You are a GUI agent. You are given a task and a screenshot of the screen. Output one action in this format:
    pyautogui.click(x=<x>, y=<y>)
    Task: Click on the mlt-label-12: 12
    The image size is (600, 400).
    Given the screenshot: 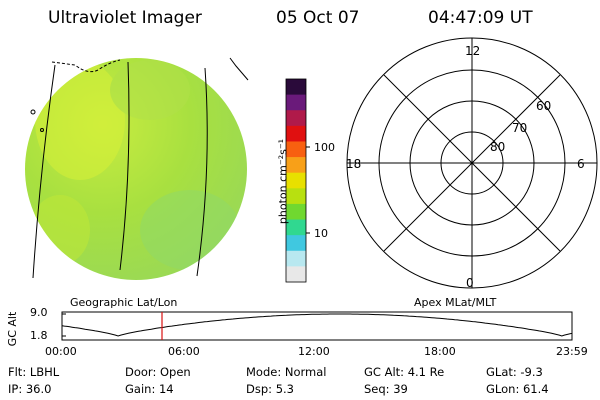 What is the action you would take?
    pyautogui.click(x=473, y=51)
    